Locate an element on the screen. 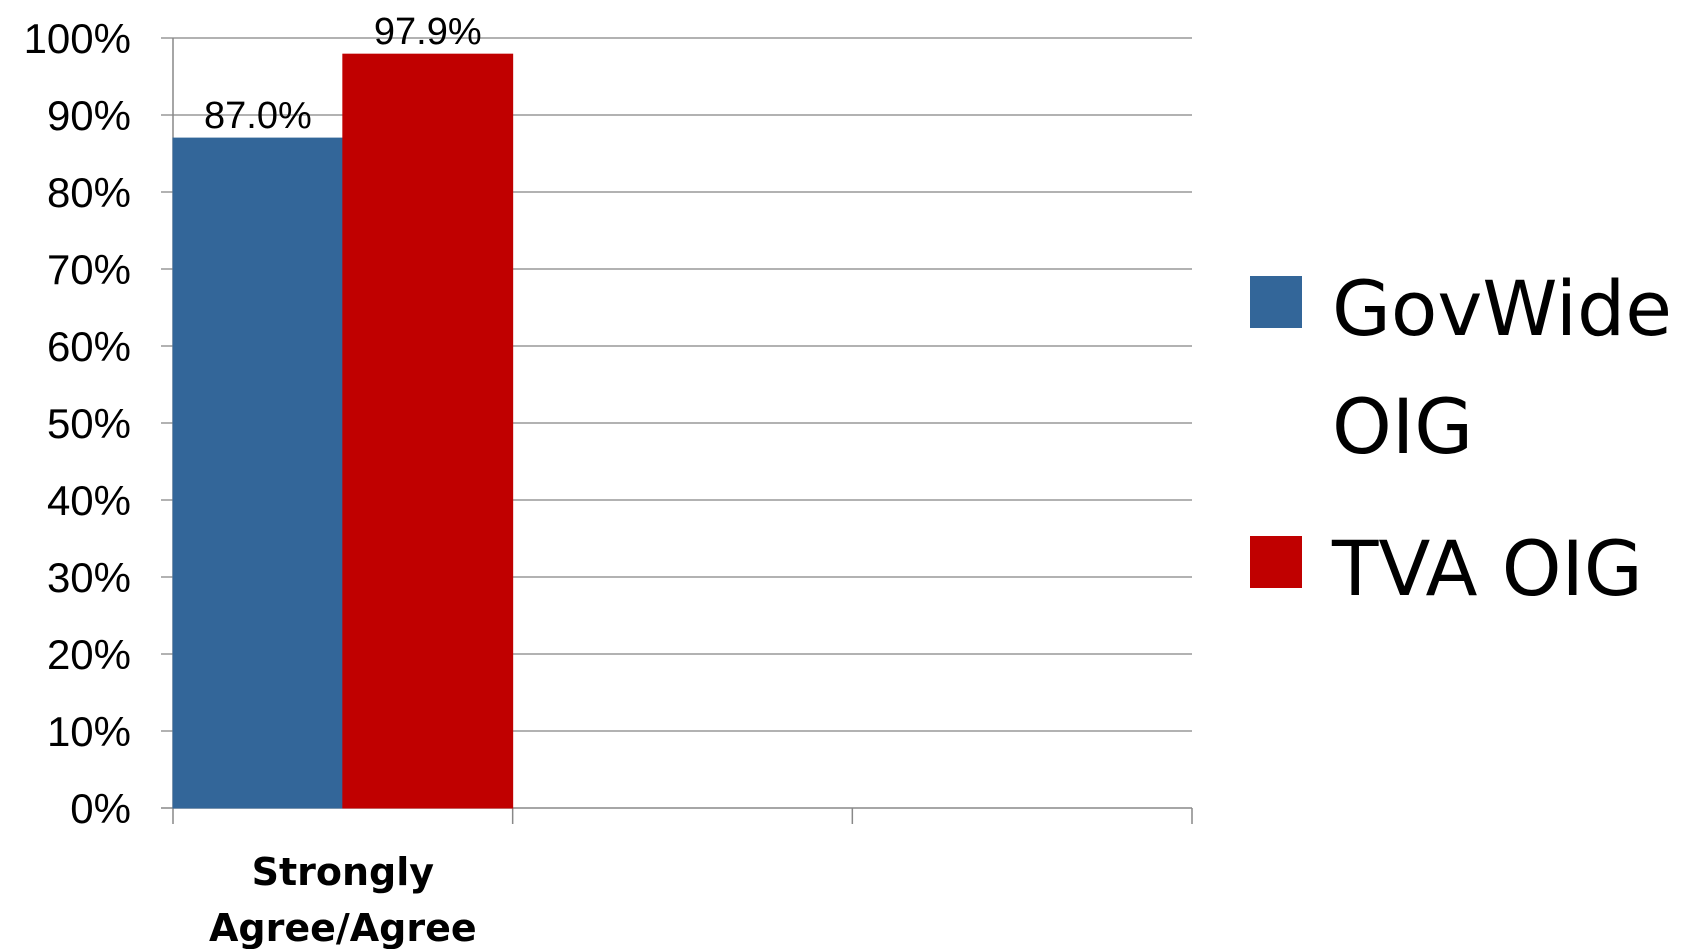 This screenshot has width=1704, height=949. legend-swatch-tva is located at coordinates (1276, 562).